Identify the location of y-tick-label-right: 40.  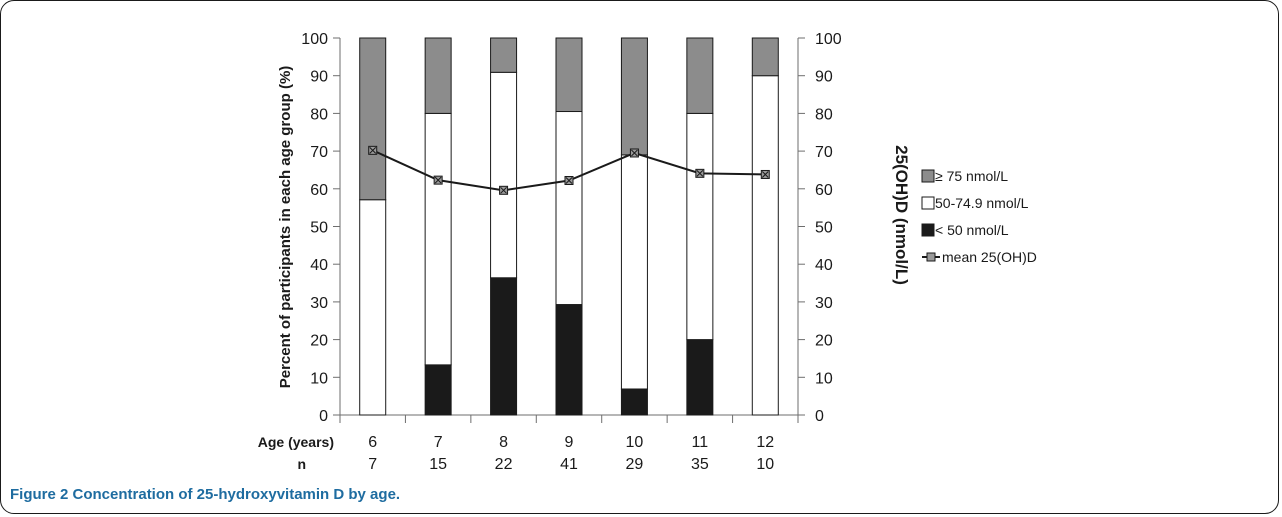
(824, 265).